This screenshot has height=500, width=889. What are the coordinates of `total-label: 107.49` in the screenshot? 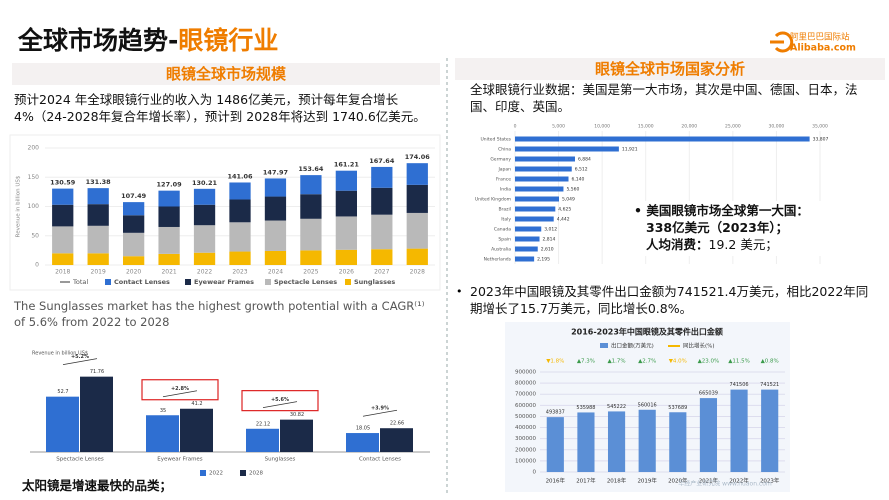 It's located at (134, 196).